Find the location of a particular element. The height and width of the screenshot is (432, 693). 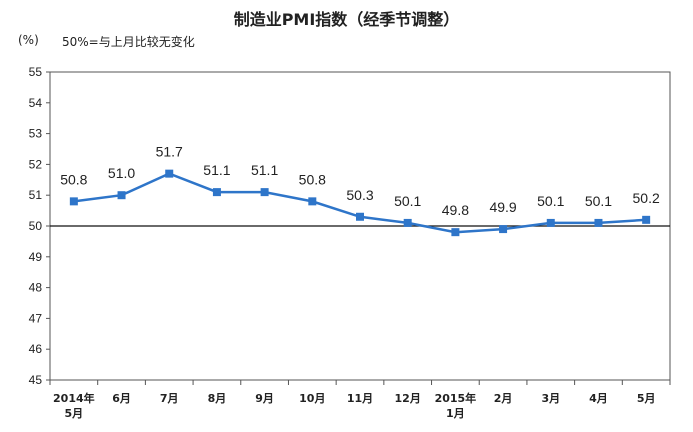

data-label: 50.2 is located at coordinates (646, 198).